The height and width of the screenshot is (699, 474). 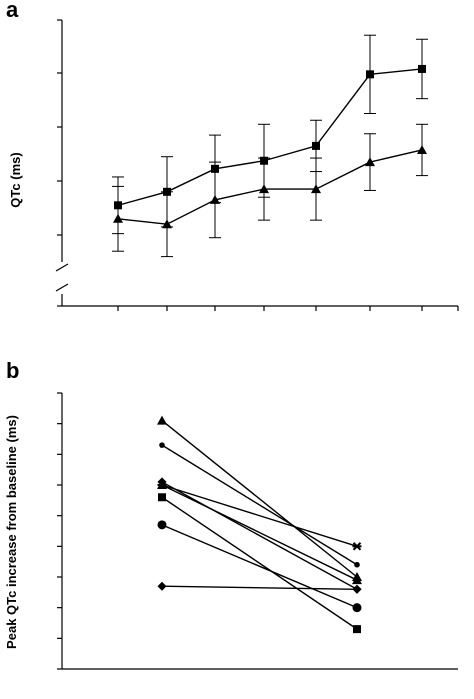 I want to click on panel-a-label: a, so click(x=12, y=11).